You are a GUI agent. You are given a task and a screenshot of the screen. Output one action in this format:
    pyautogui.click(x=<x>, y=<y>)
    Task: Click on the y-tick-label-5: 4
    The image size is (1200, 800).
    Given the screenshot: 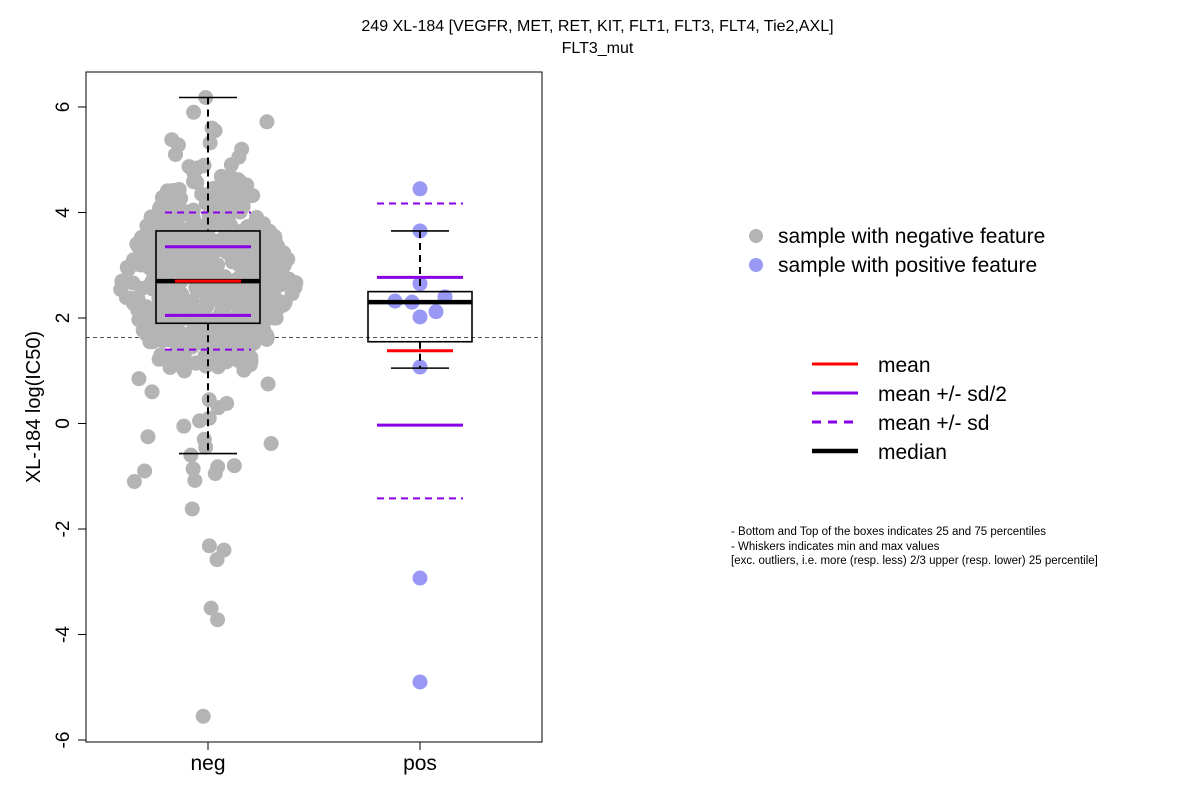 What is the action you would take?
    pyautogui.click(x=63, y=212)
    